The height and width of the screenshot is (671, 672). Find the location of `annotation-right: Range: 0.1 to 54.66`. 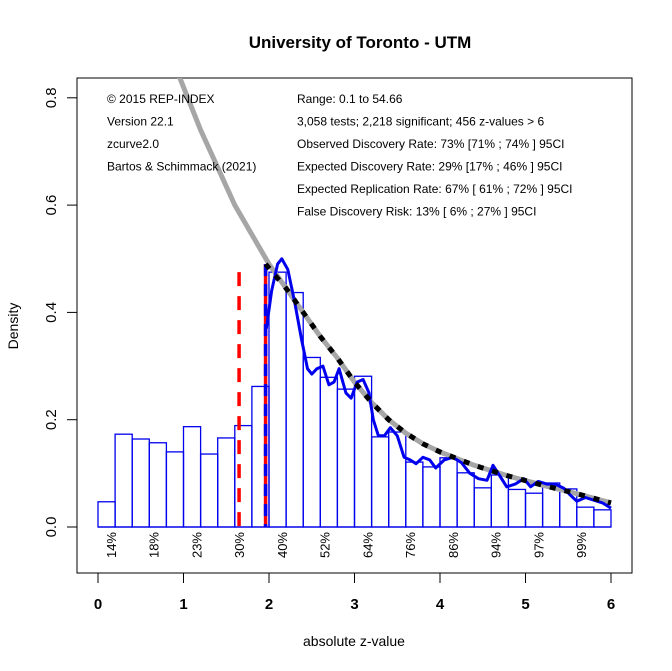

annotation-right: Range: 0.1 to 54.66 is located at coordinates (350, 99).